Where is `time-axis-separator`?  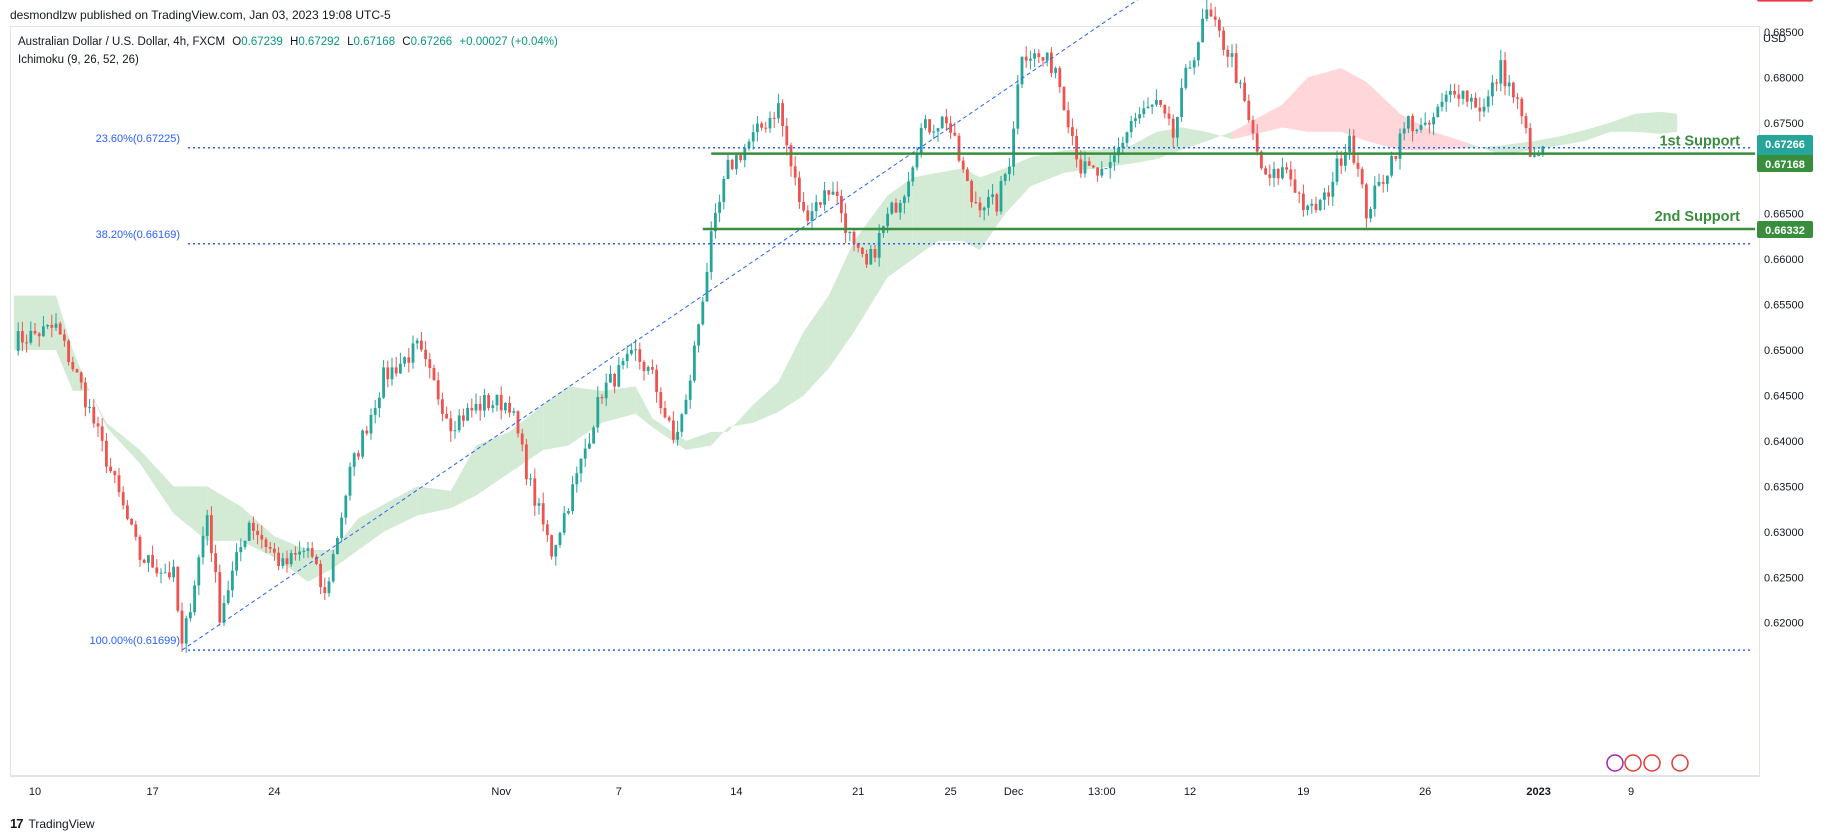
time-axis-separator is located at coordinates (885, 776).